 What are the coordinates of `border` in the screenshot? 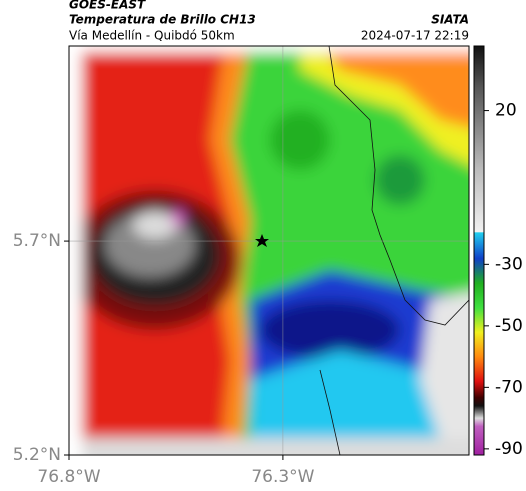 It's located at (330, 412).